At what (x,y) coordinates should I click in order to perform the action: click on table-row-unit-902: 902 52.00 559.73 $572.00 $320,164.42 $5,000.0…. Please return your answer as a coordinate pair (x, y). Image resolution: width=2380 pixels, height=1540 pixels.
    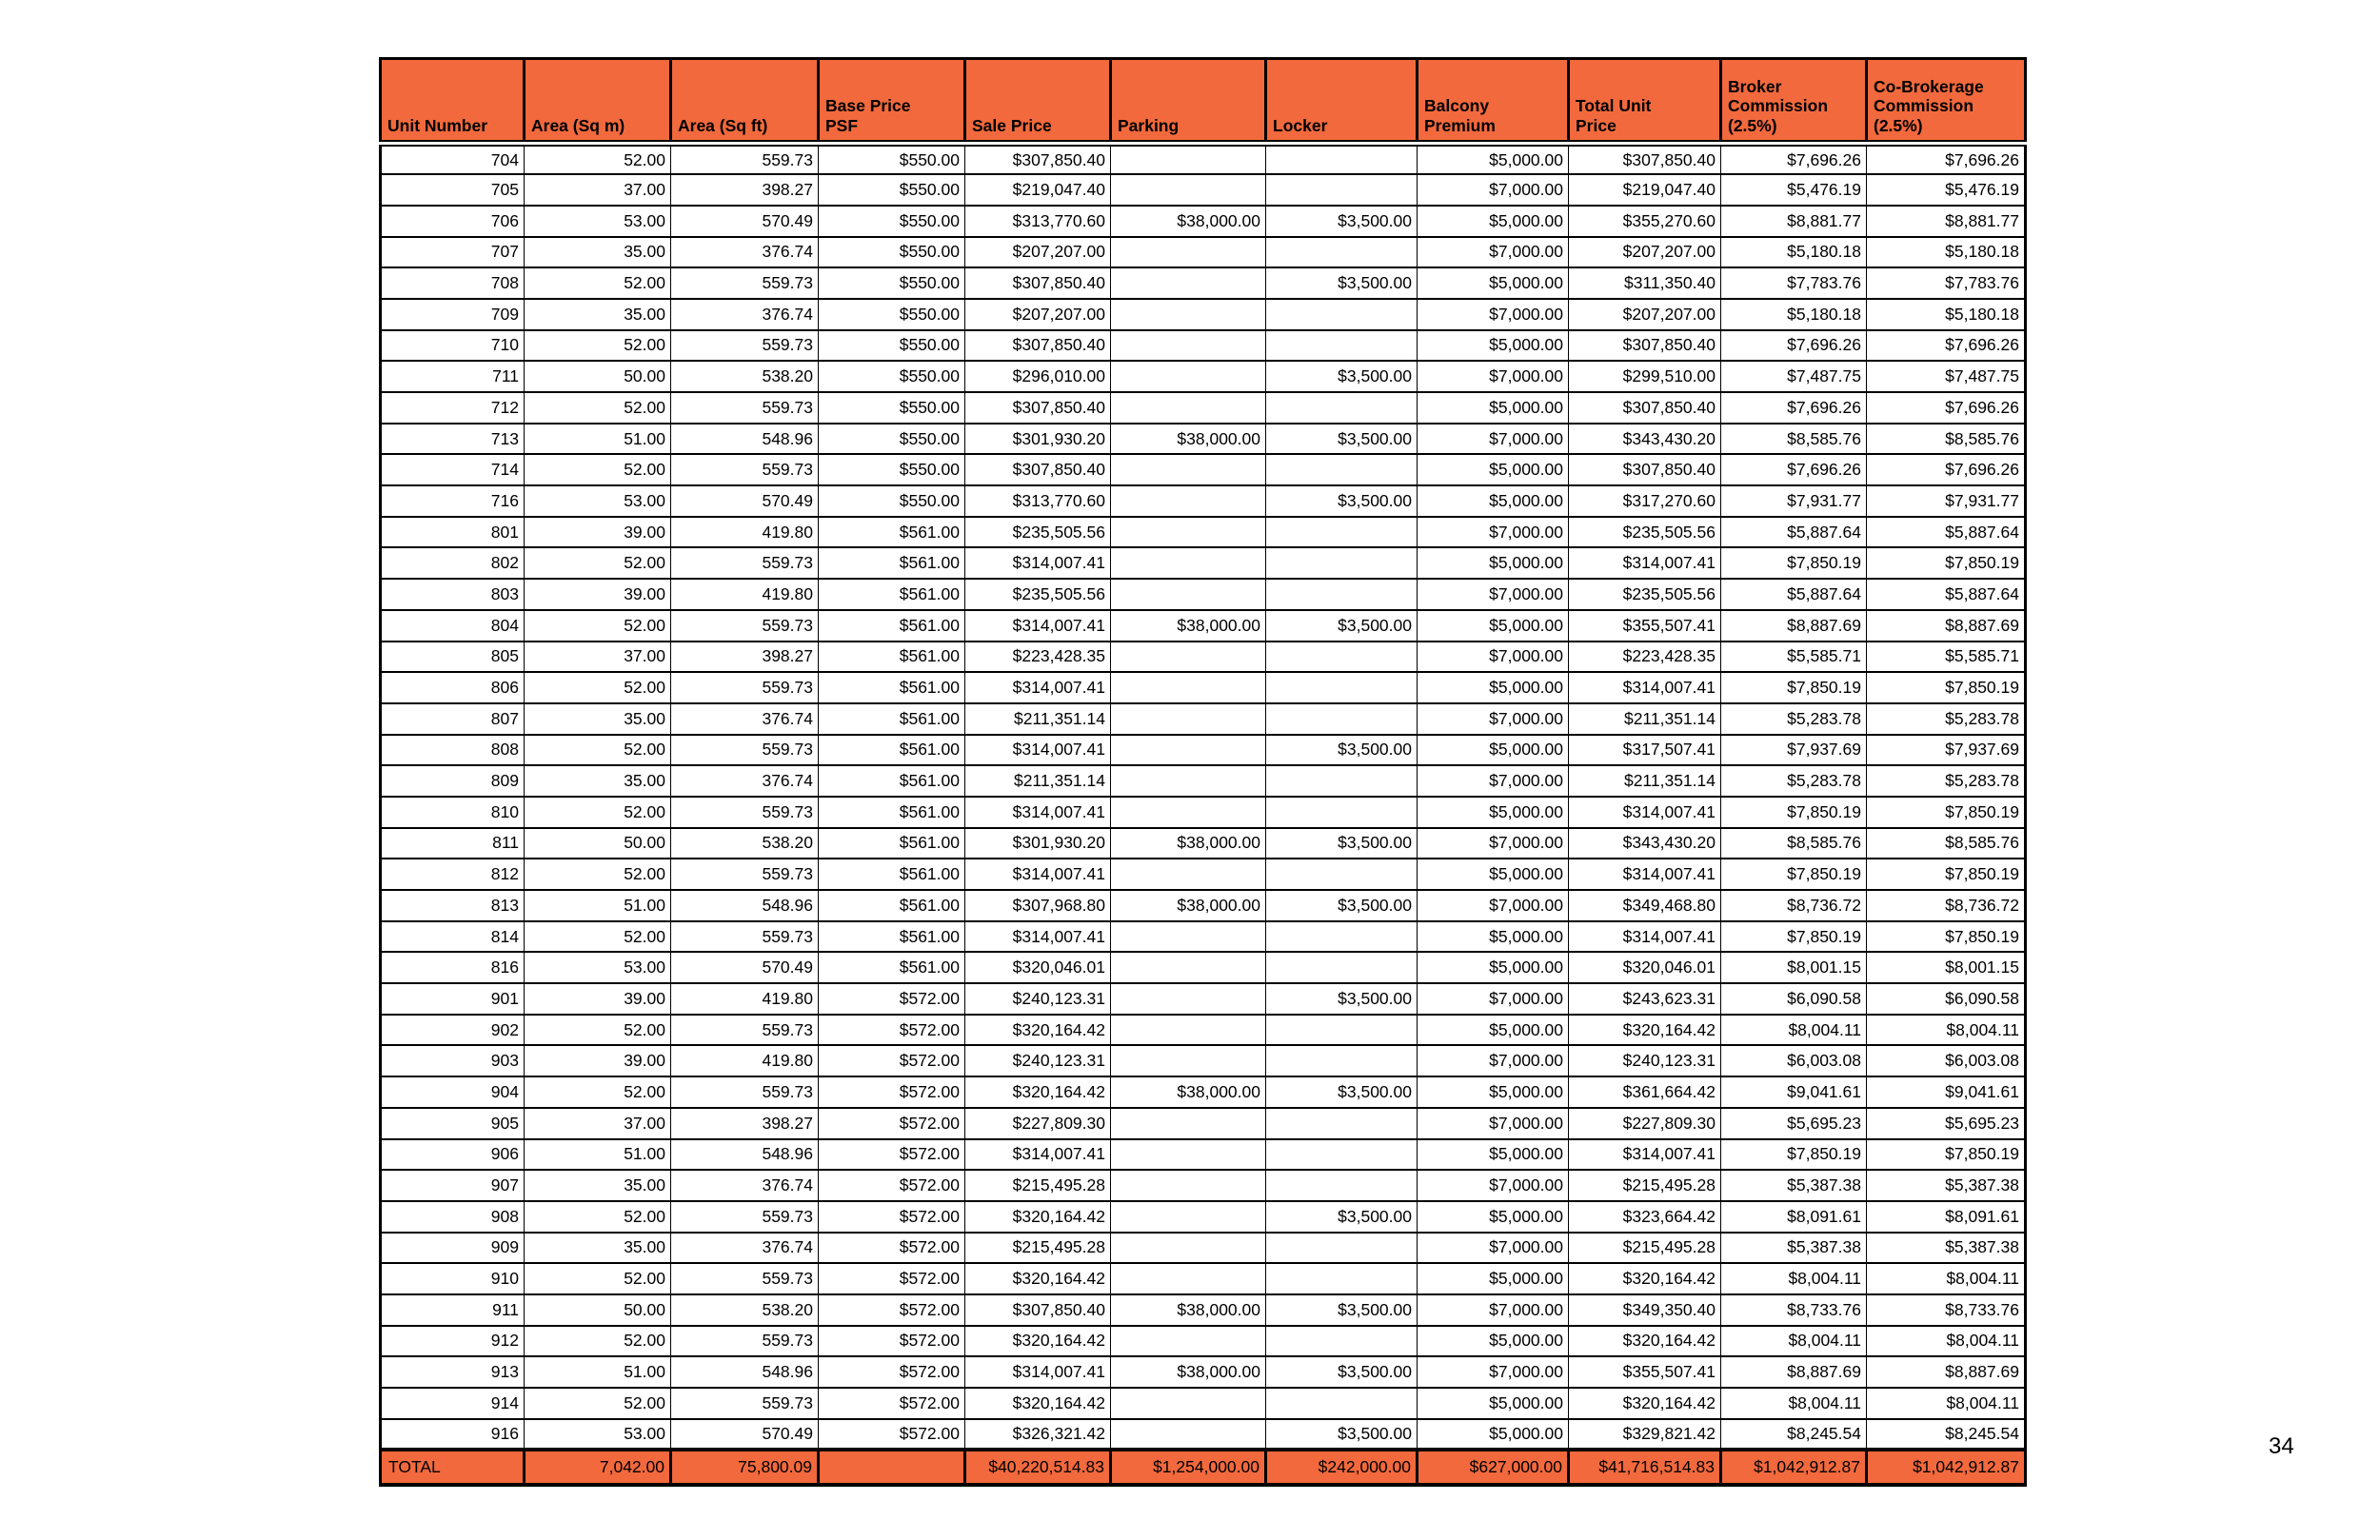
    Looking at the image, I should click on (1203, 1030).